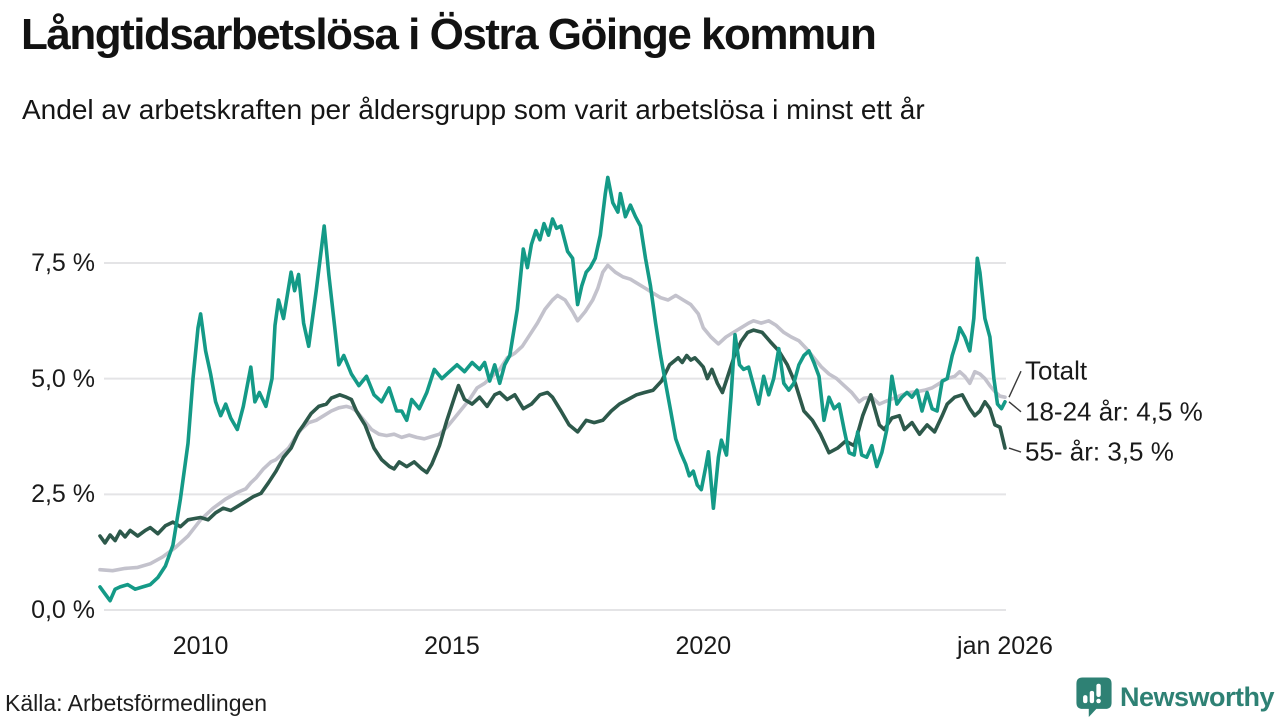  What do you see at coordinates (63, 378) in the screenshot?
I see `y-axis-tick-label: 5,0 %` at bounding box center [63, 378].